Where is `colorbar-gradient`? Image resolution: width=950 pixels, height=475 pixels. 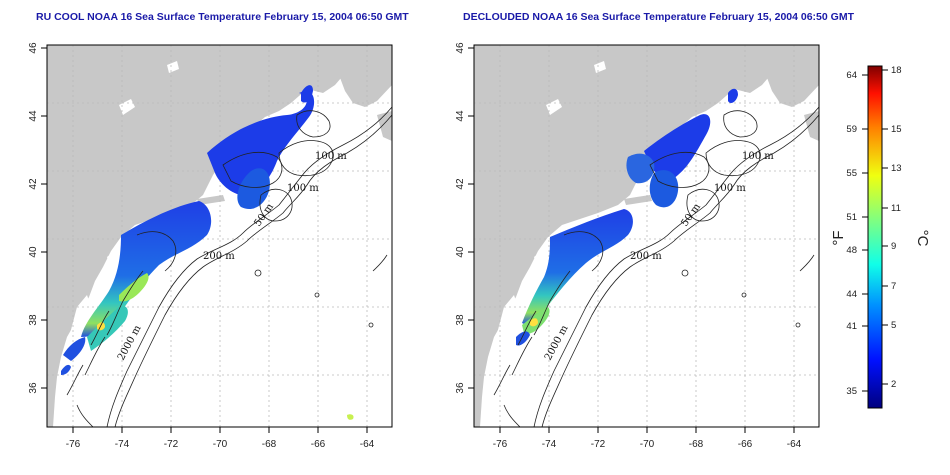
colorbar-gradient is located at coordinates (875, 237).